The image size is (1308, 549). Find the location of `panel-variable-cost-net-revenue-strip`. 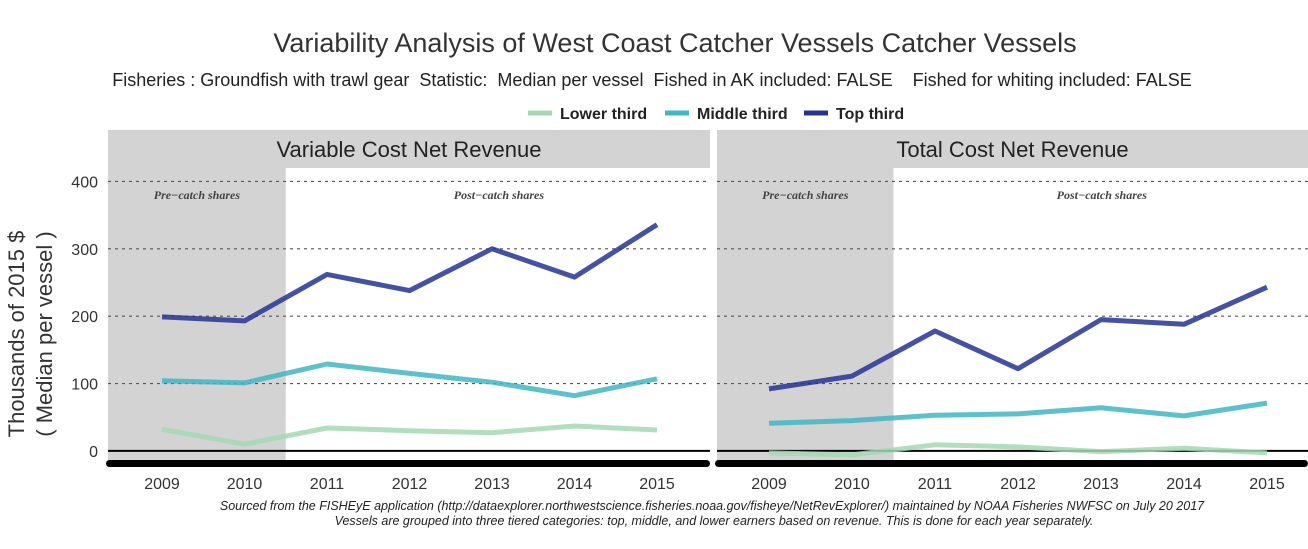

panel-variable-cost-net-revenue-strip is located at coordinates (409, 149).